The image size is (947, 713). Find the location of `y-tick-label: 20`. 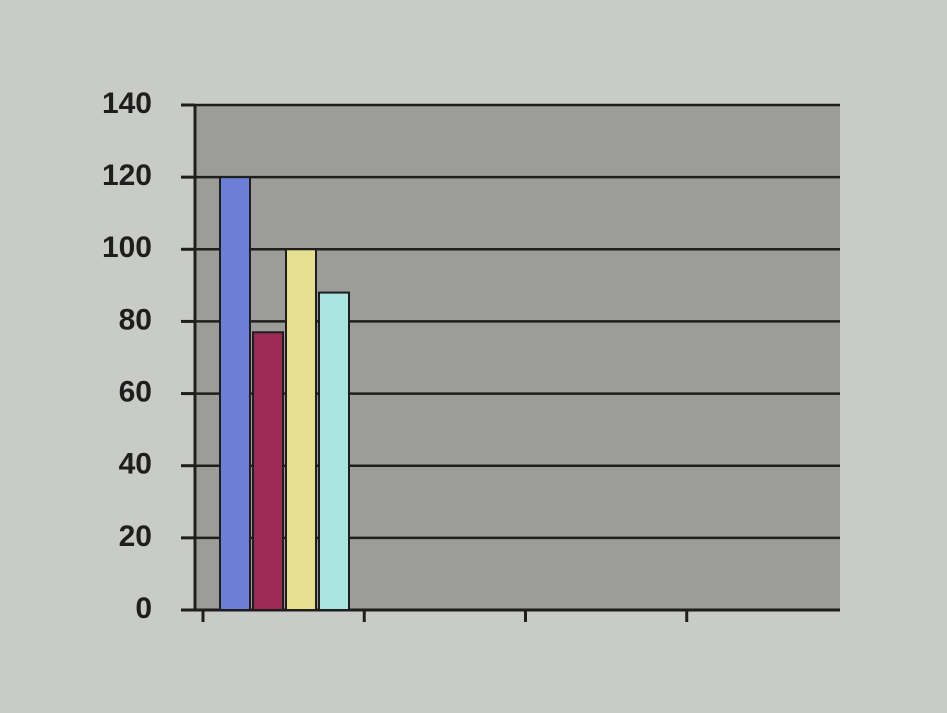

y-tick-label: 20 is located at coordinates (135, 536).